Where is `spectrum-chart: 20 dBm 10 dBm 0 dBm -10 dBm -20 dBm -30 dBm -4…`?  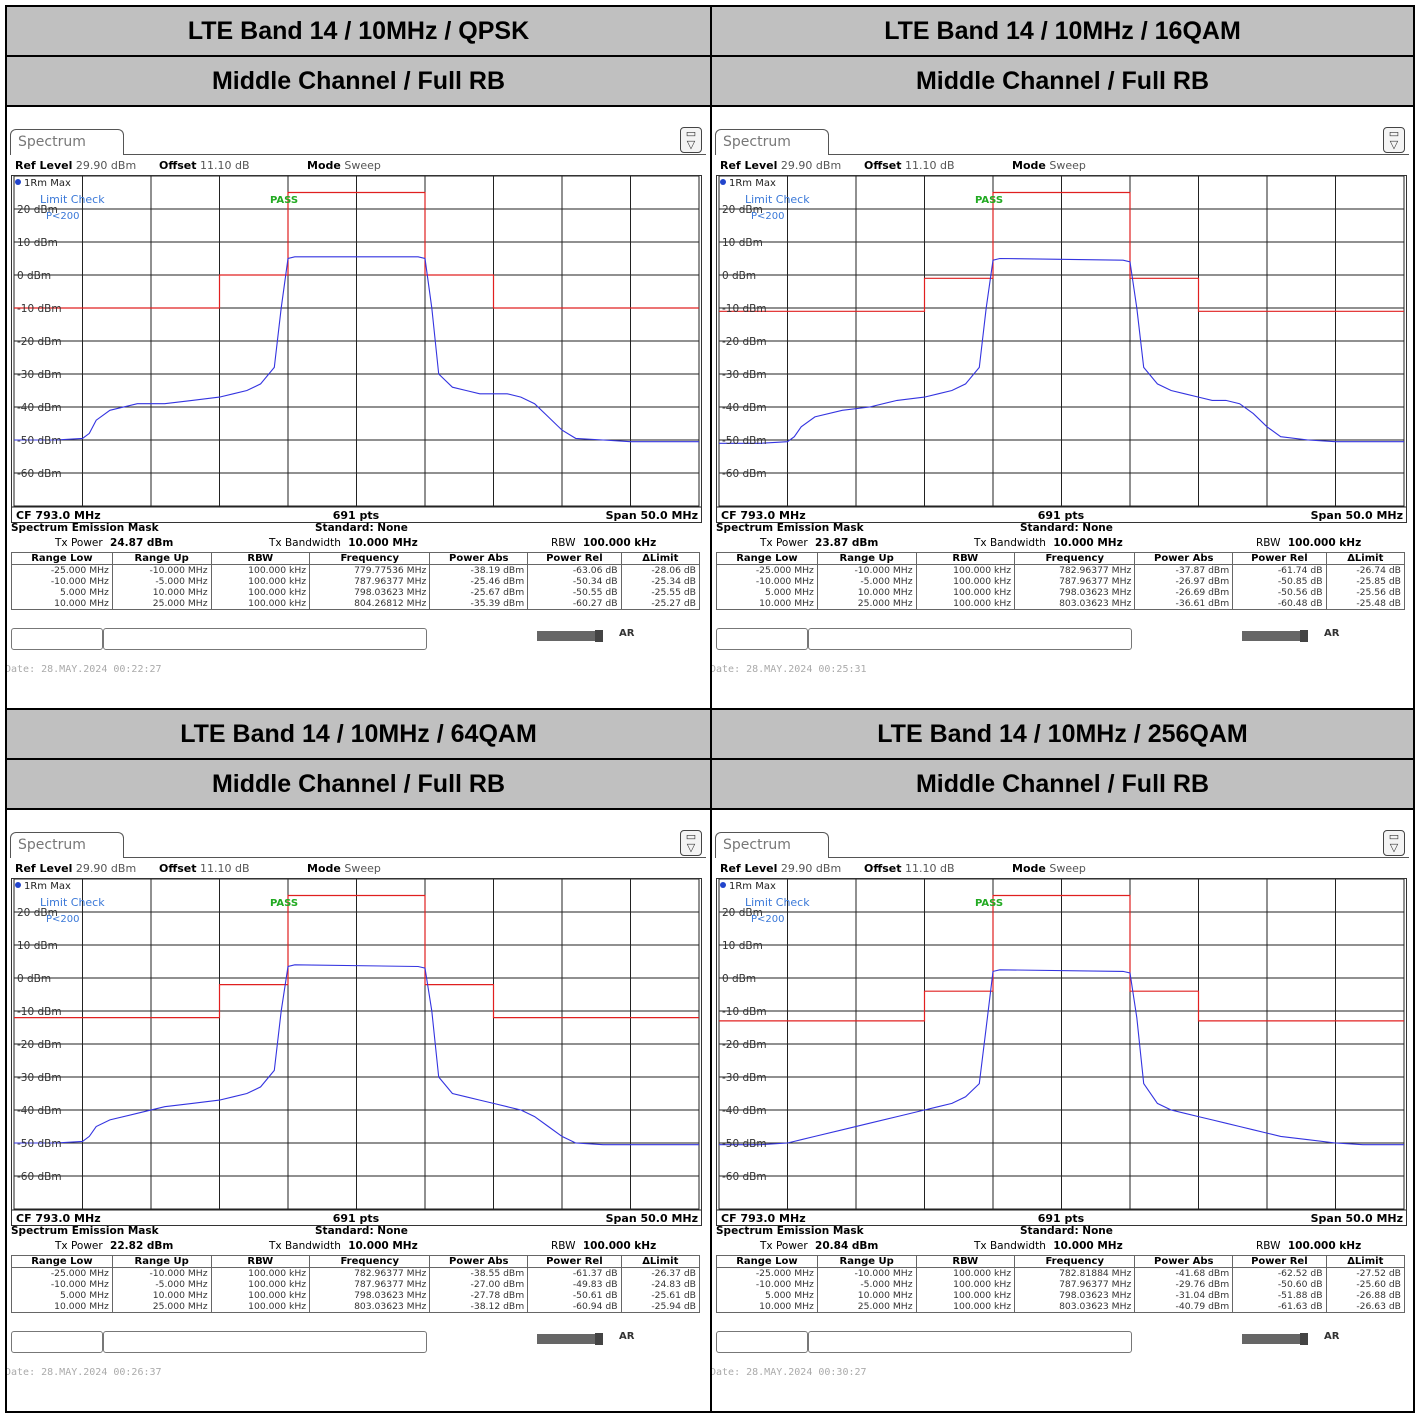 spectrum-chart: 20 dBm 10 dBm 0 dBm -10 dBm -20 dBm -30 dBm -4… is located at coordinates (356, 1052).